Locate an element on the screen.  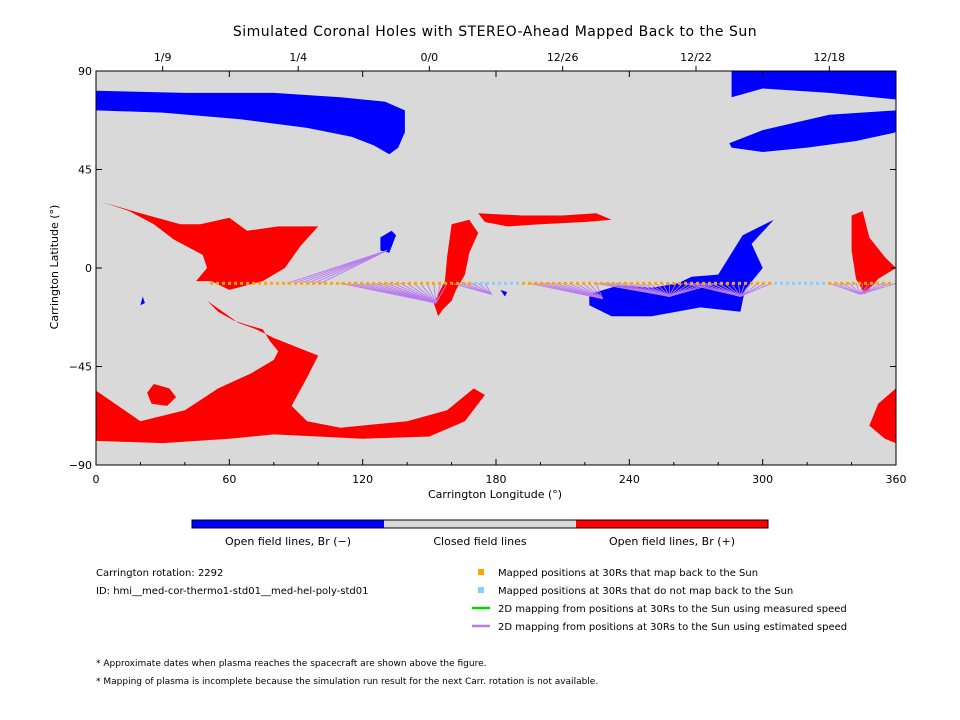
x-axis-label: Carrington Longitude (°) is located at coordinates (495, 494).